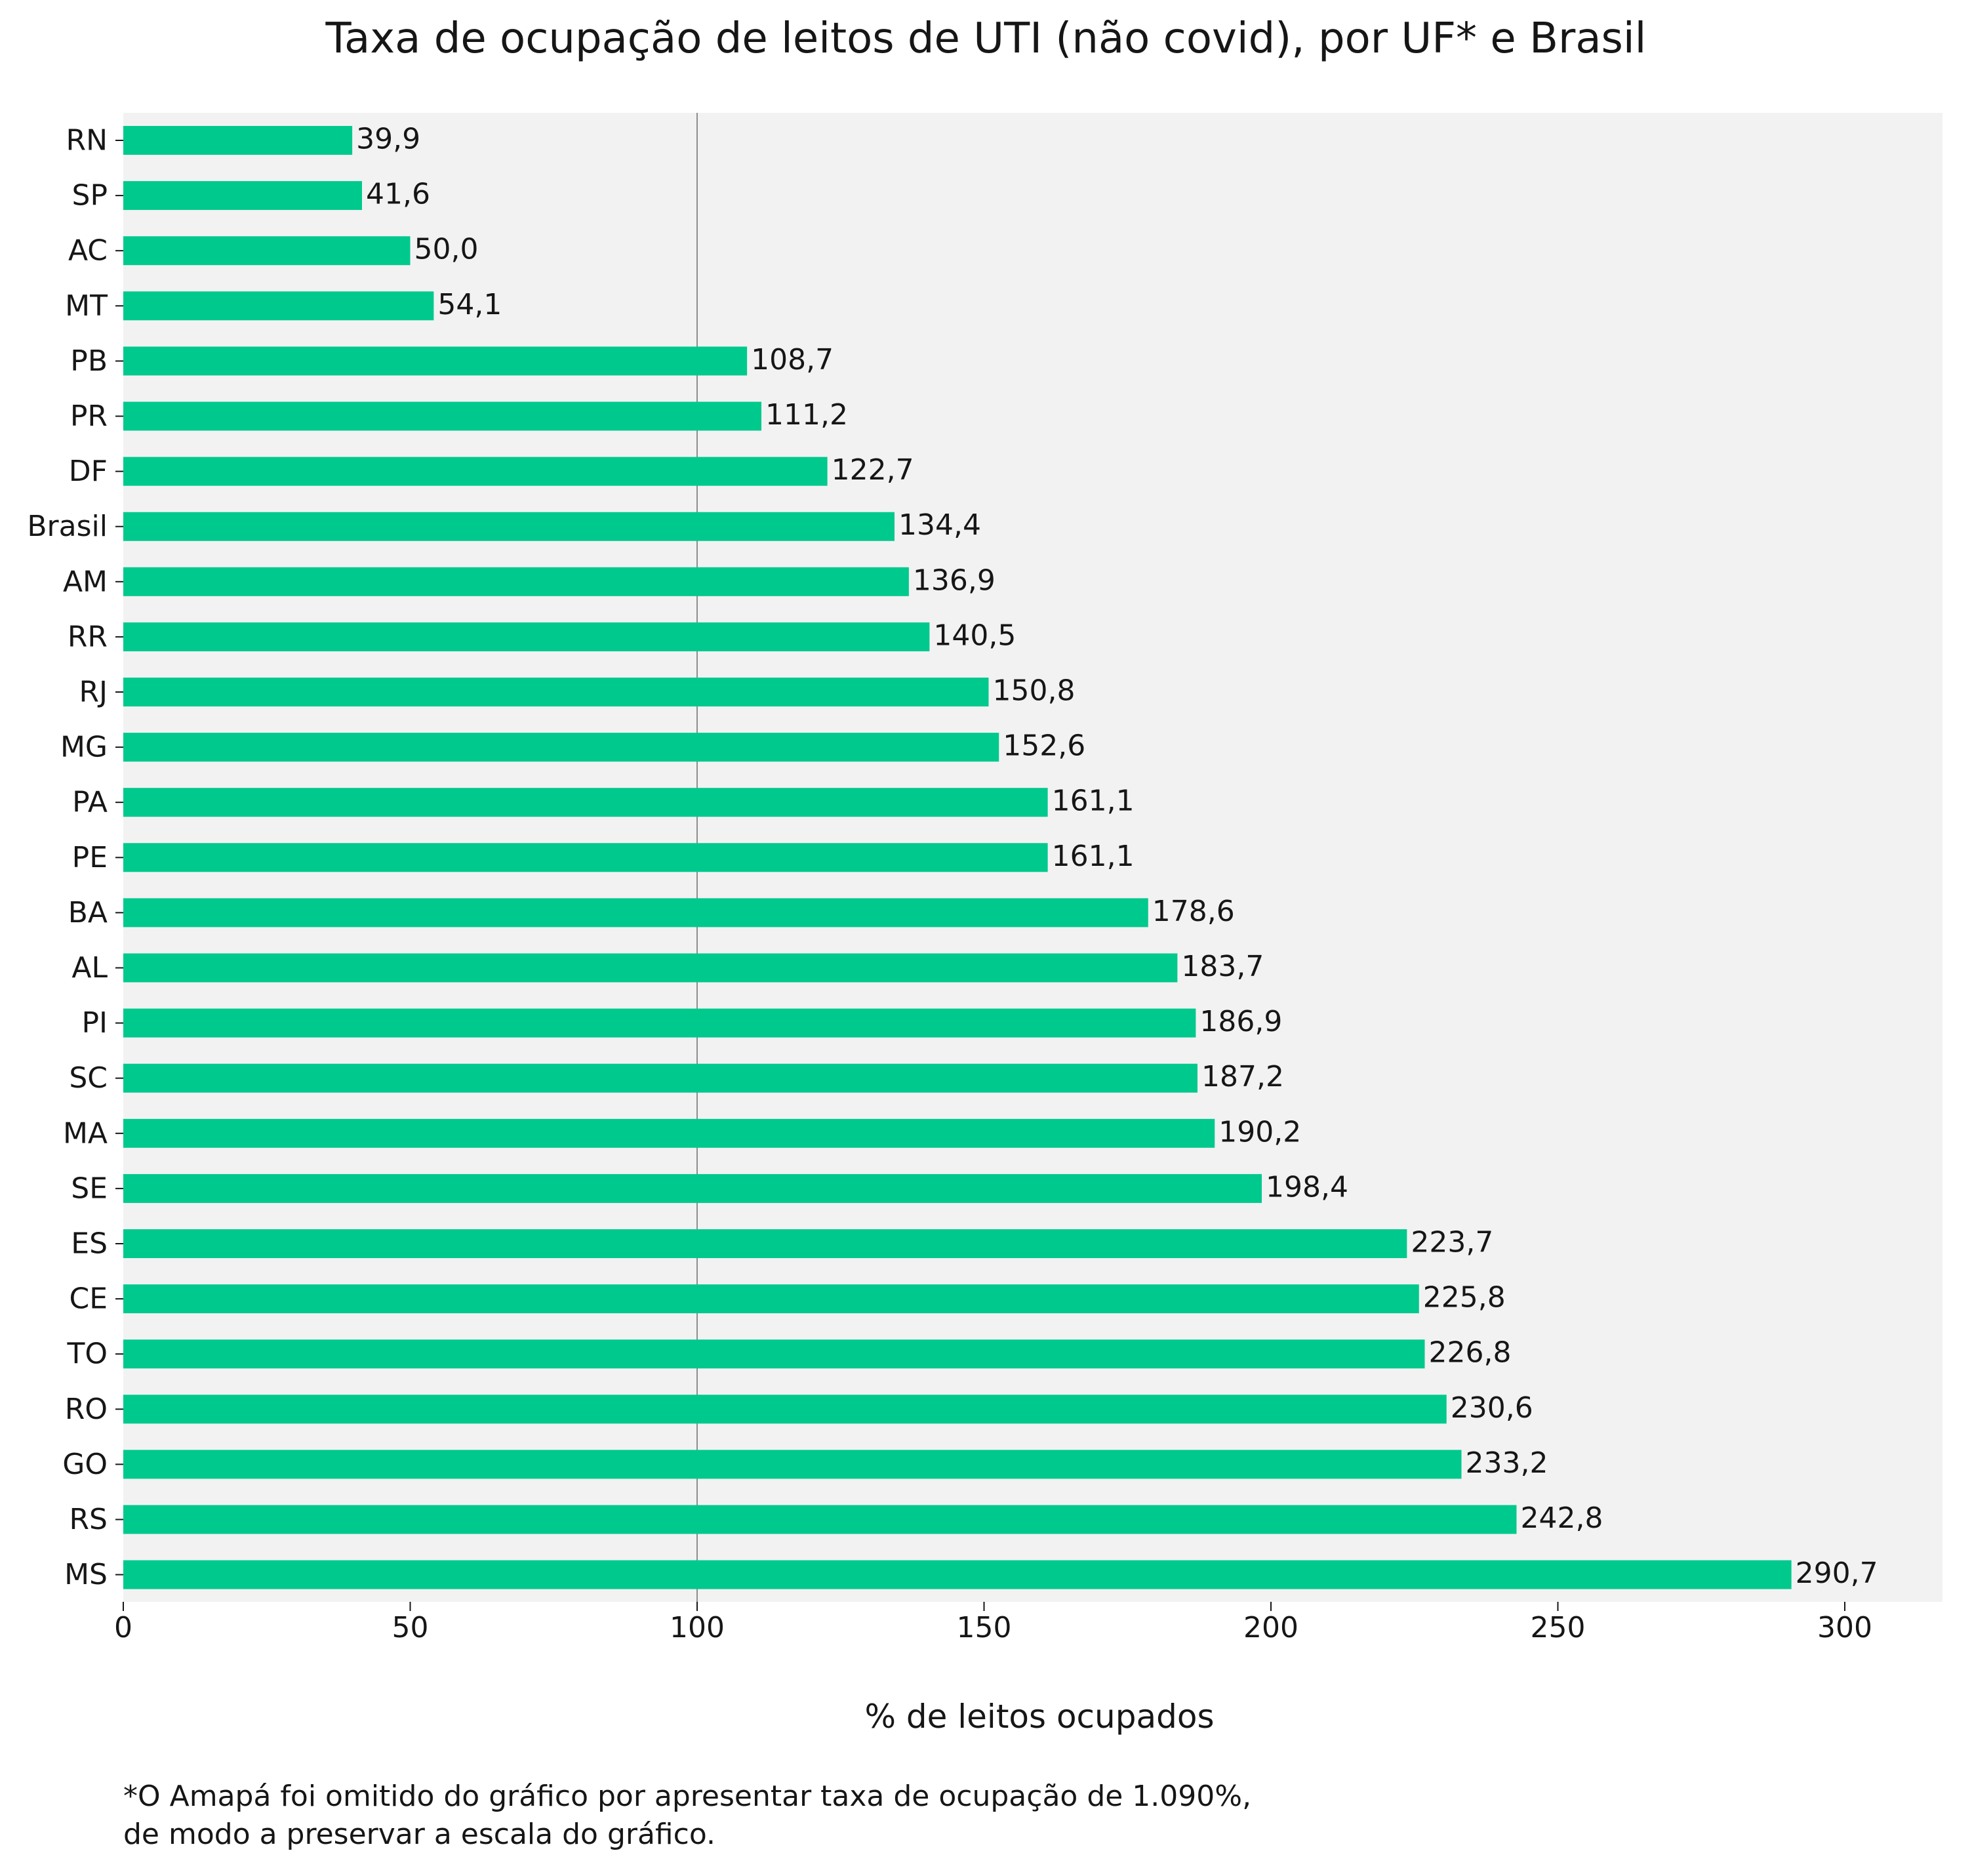 This screenshot has height=1876, width=1972. I want to click on bar-pe, so click(585, 857).